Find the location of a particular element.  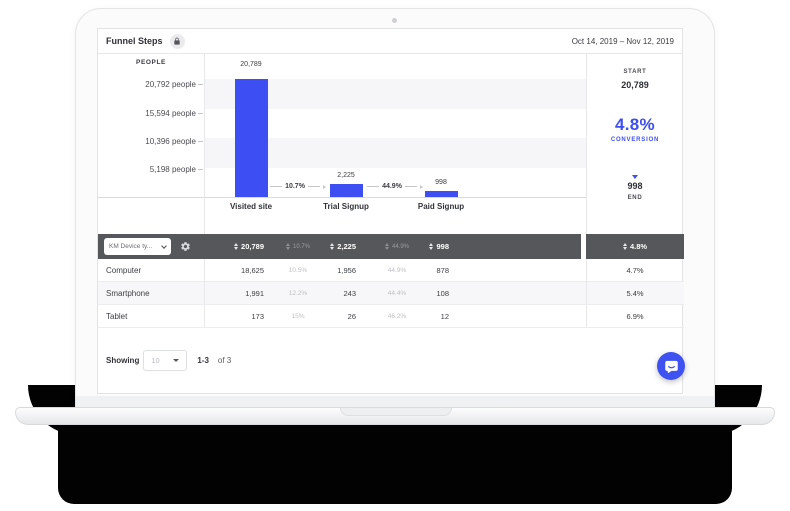

funnel-bar-chart: 20,789 2,225 998 10.7% 44.9% is located at coordinates (395, 125).